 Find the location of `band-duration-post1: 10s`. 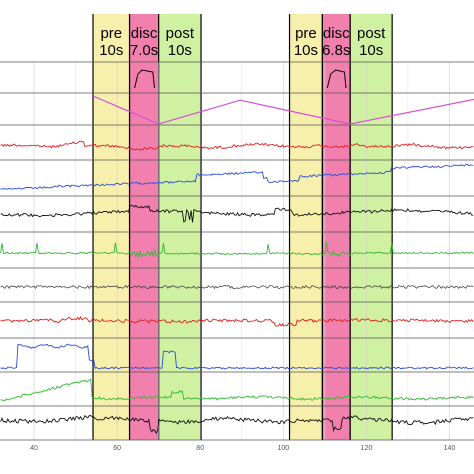

band-duration-post1: 10s is located at coordinates (180, 50).